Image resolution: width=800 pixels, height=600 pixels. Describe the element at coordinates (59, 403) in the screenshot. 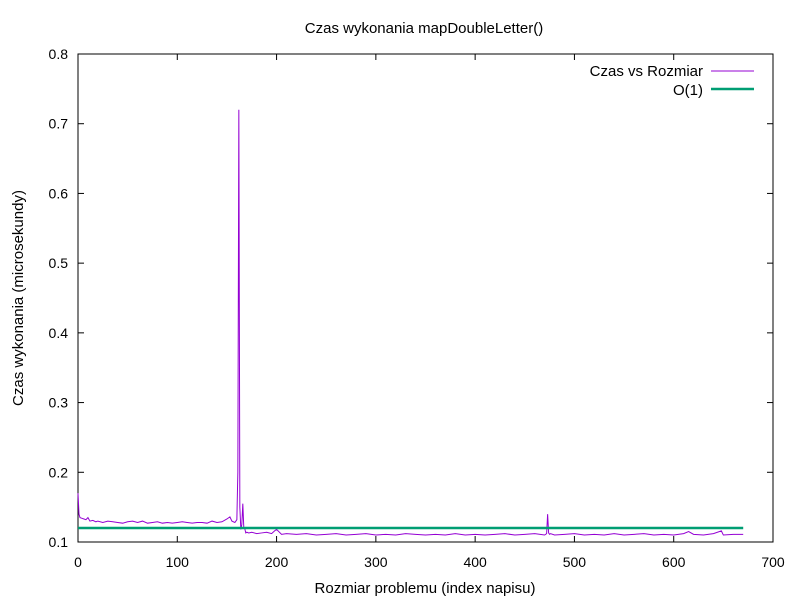

I see `y-tick-label: 0.3` at that location.